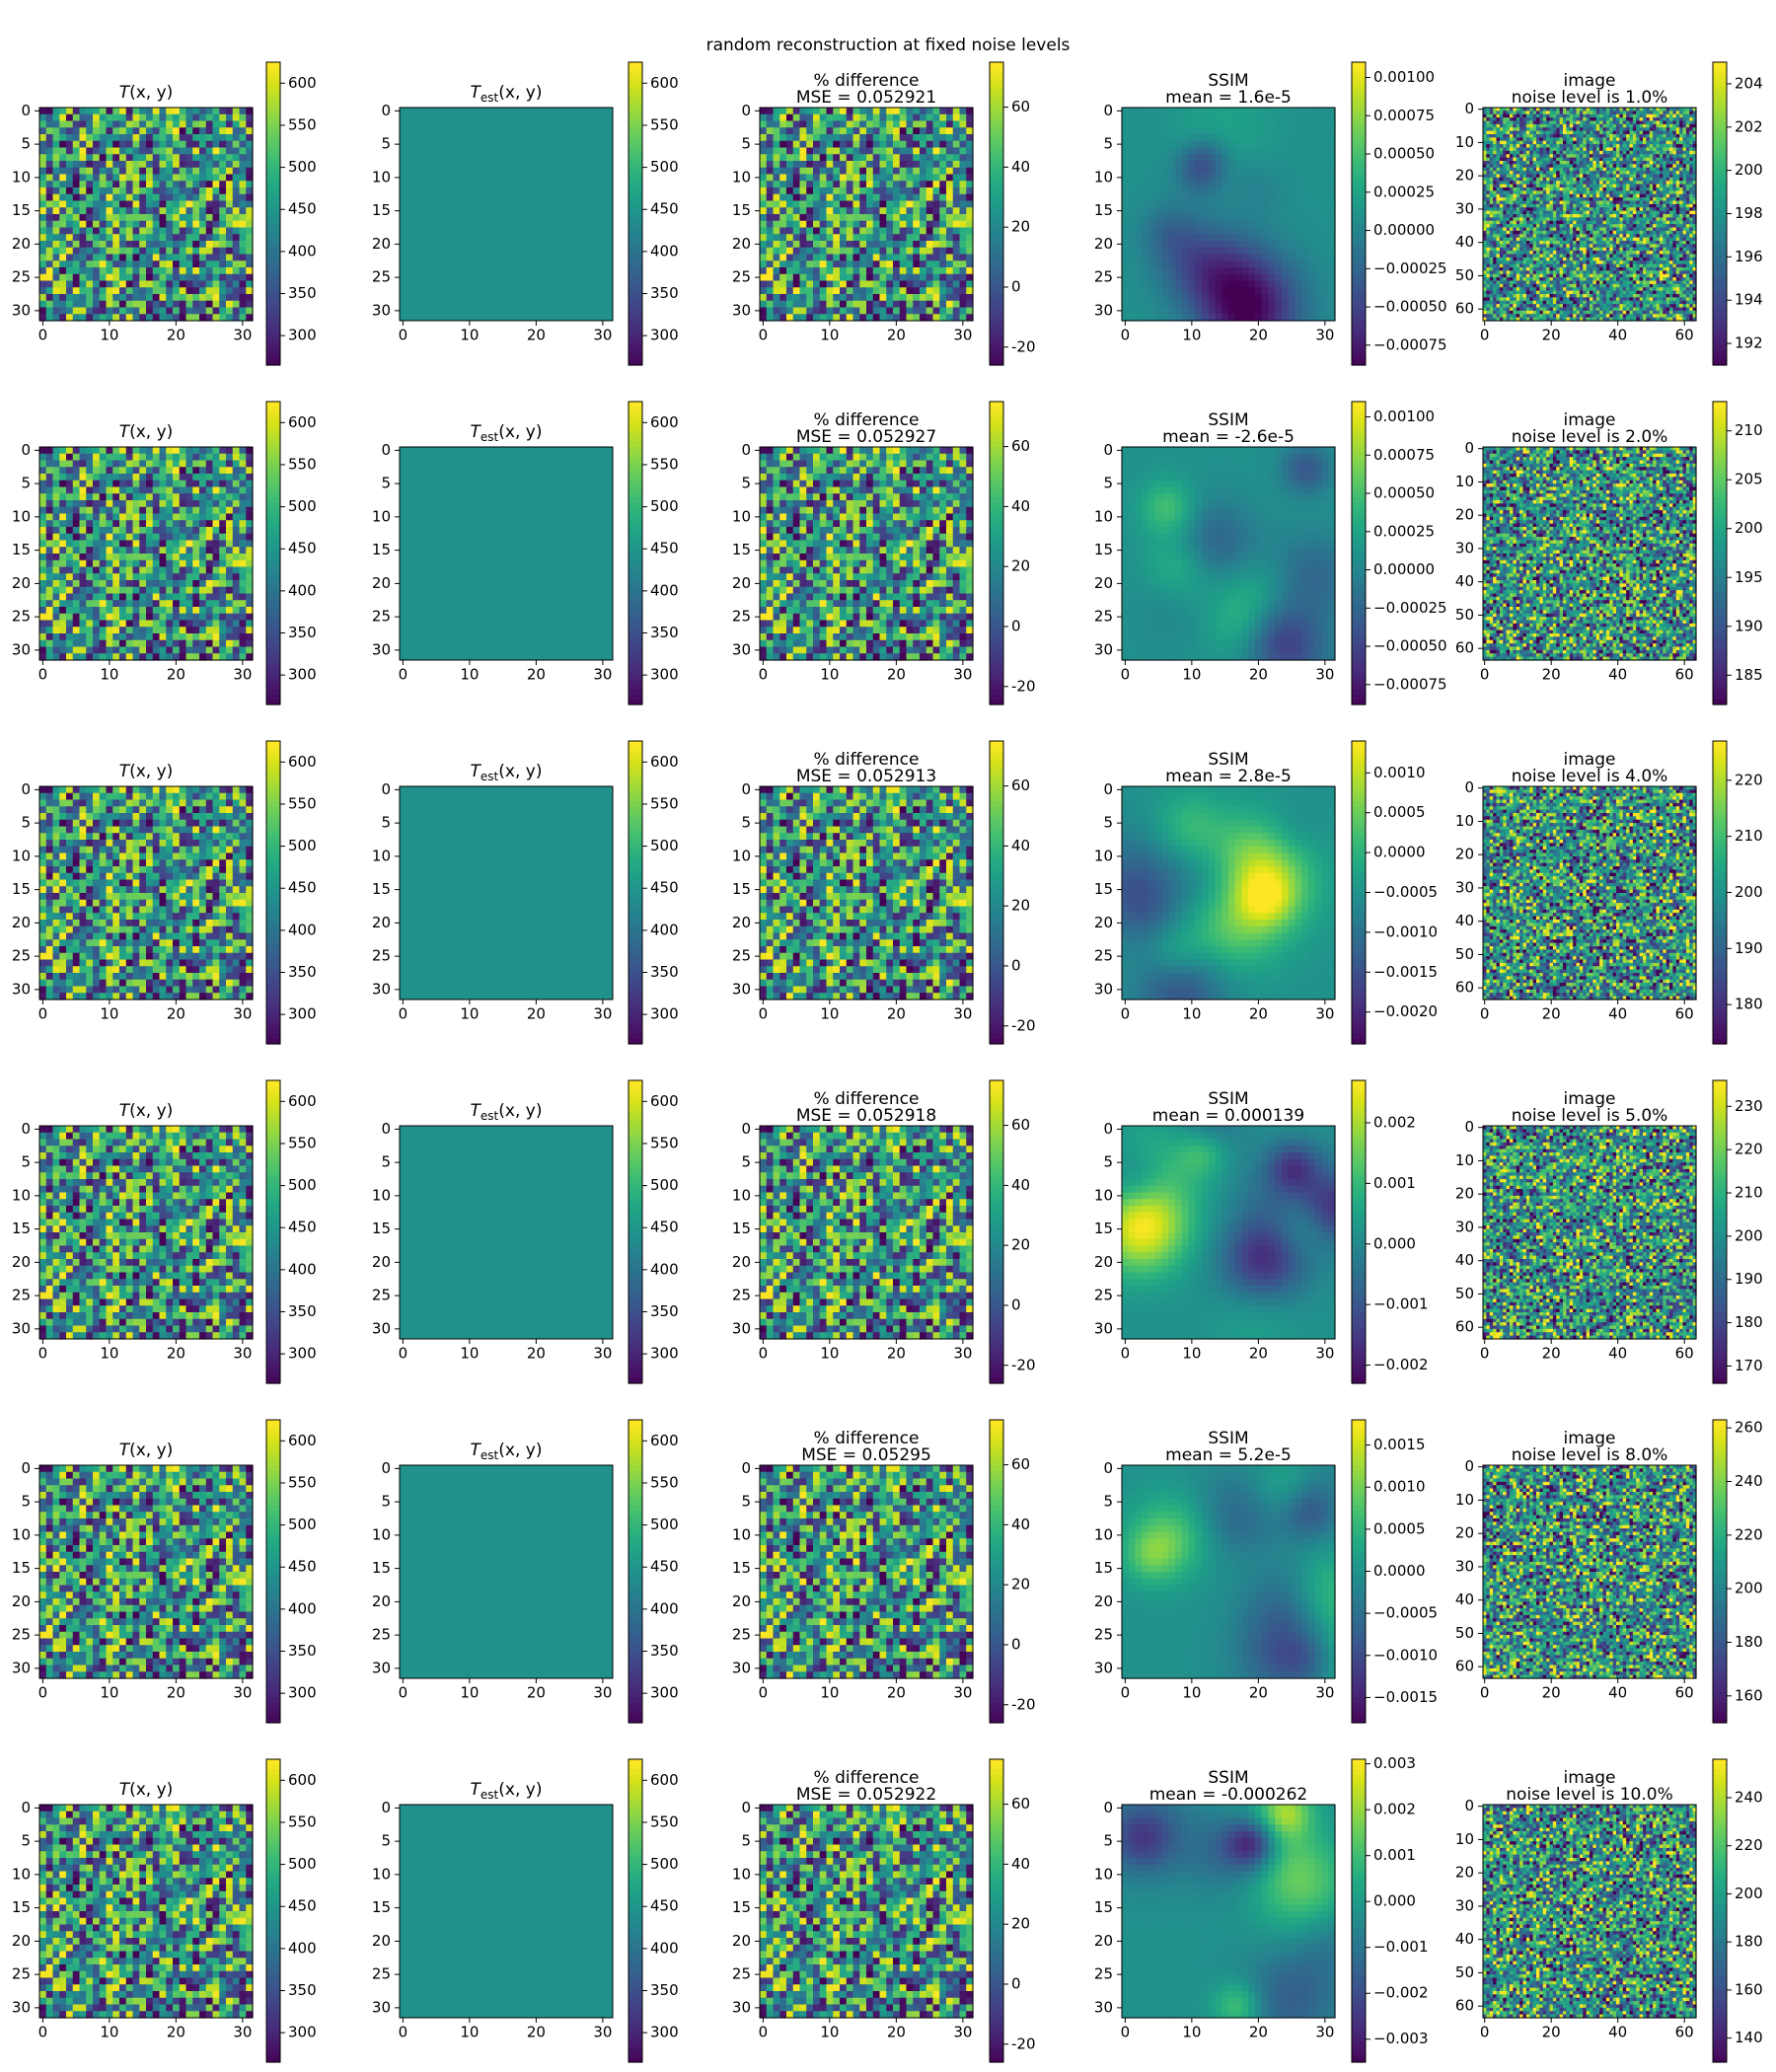 The width and height of the screenshot is (1776, 2072). Describe the element at coordinates (665, 209) in the screenshot. I see `colorbar-tick-label: 450` at that location.